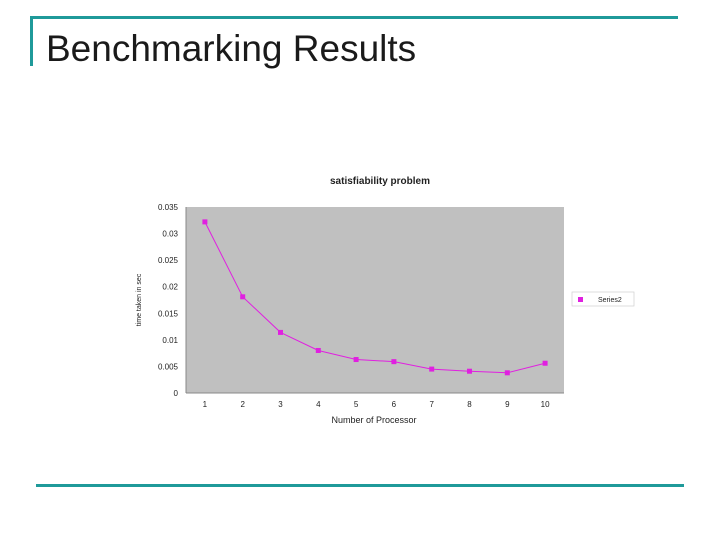  I want to click on legend-swatch, so click(580, 299).